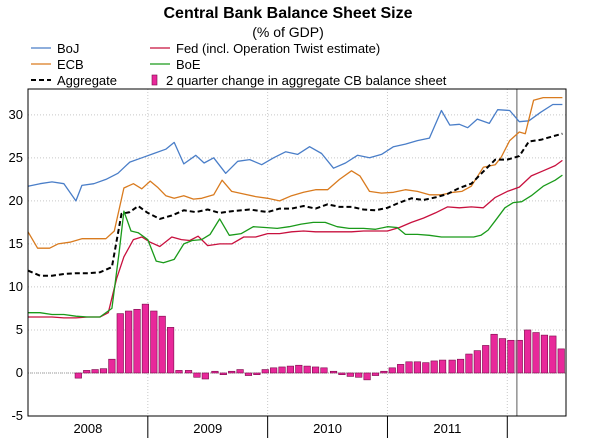  Describe the element at coordinates (19, 372) in the screenshot. I see `y-tick-label: 0` at that location.